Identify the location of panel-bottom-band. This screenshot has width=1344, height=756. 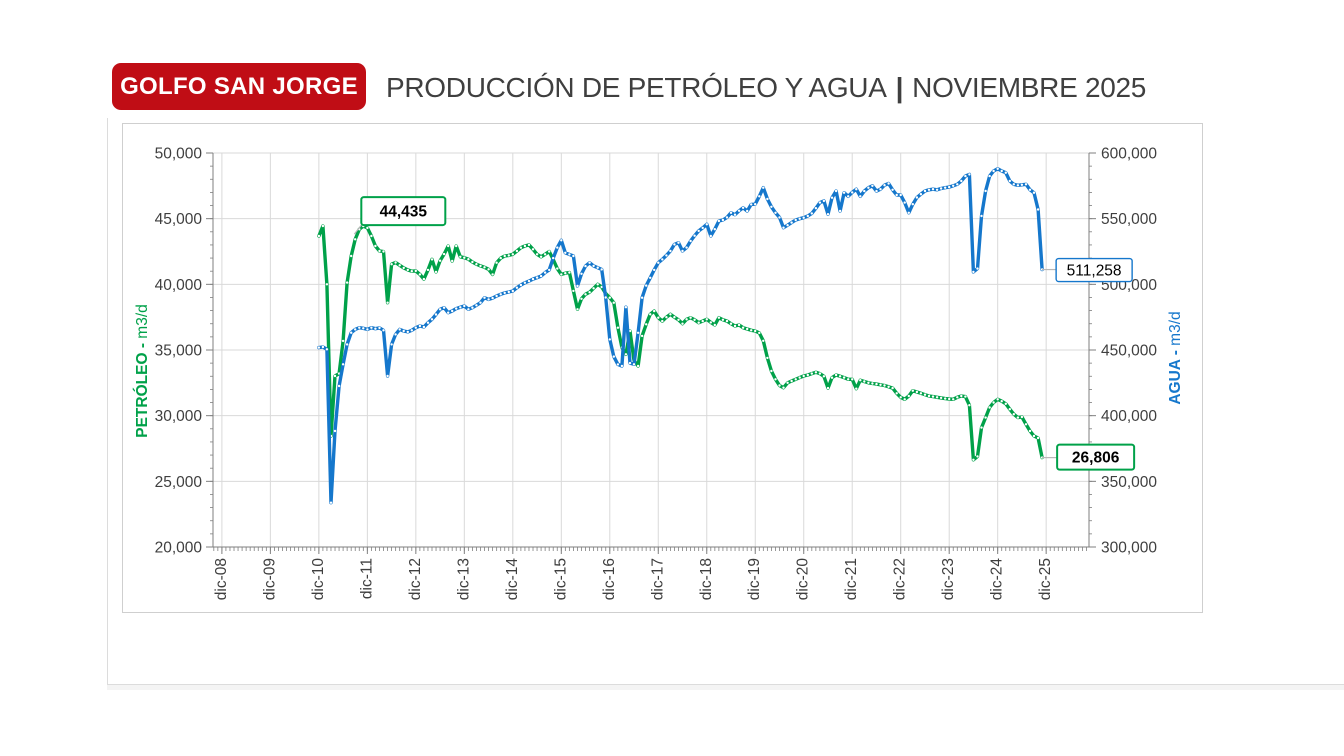
(725, 687).